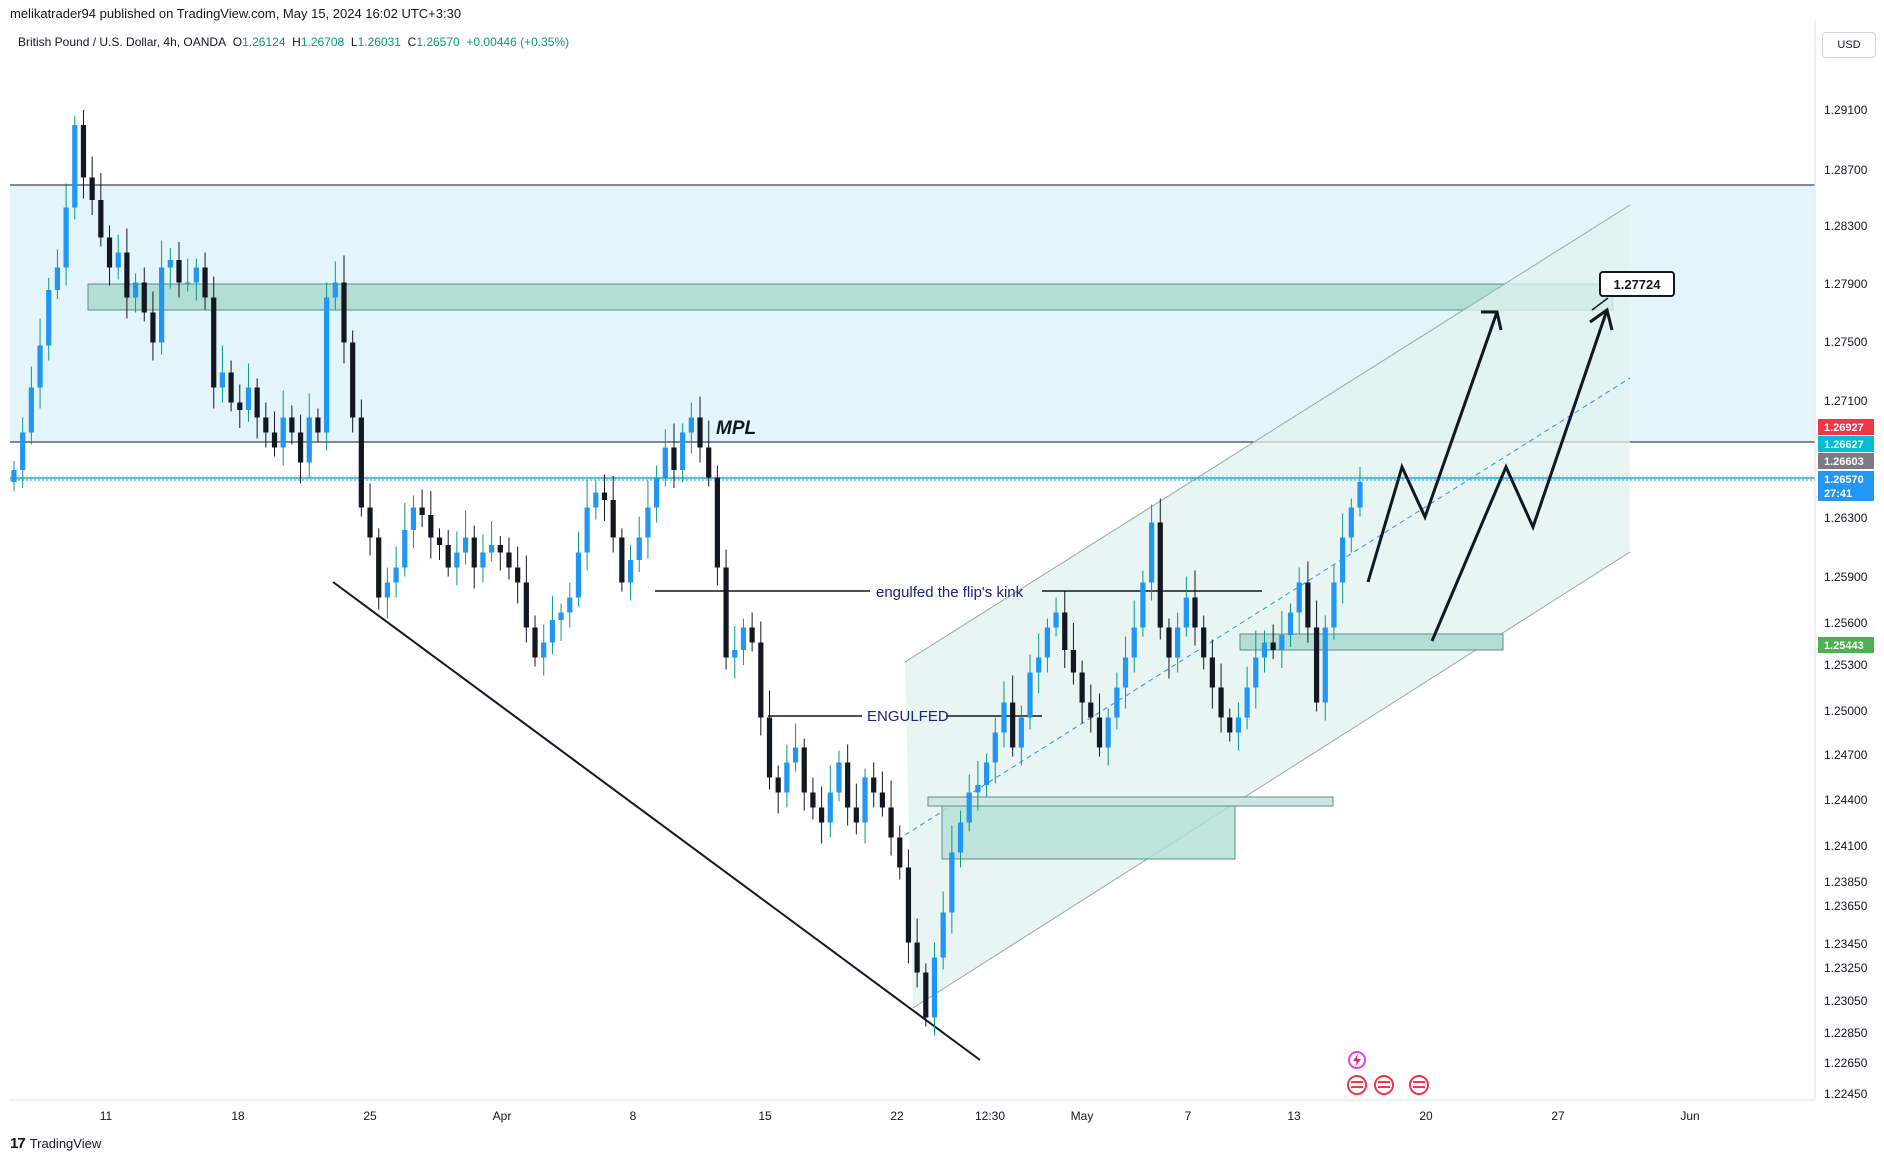 Image resolution: width=1884 pixels, height=1160 pixels. I want to click on y-tick-label: 1.27100, so click(1846, 401).